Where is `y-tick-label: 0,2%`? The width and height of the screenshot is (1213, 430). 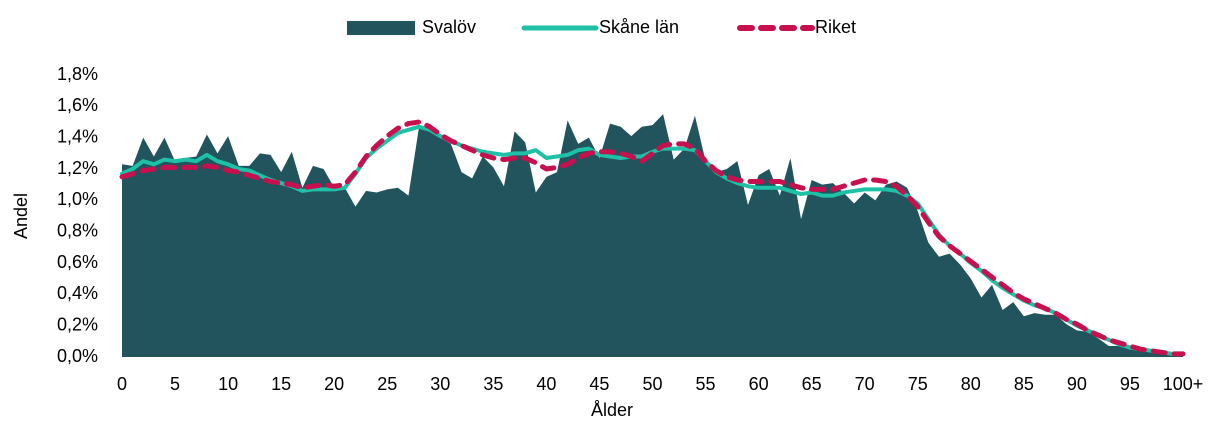 y-tick-label: 0,2% is located at coordinates (77, 324).